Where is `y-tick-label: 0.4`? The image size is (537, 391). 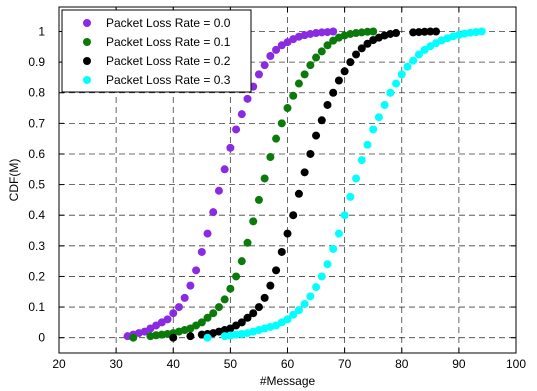
y-tick-label: 0.4 is located at coordinates (36, 215).